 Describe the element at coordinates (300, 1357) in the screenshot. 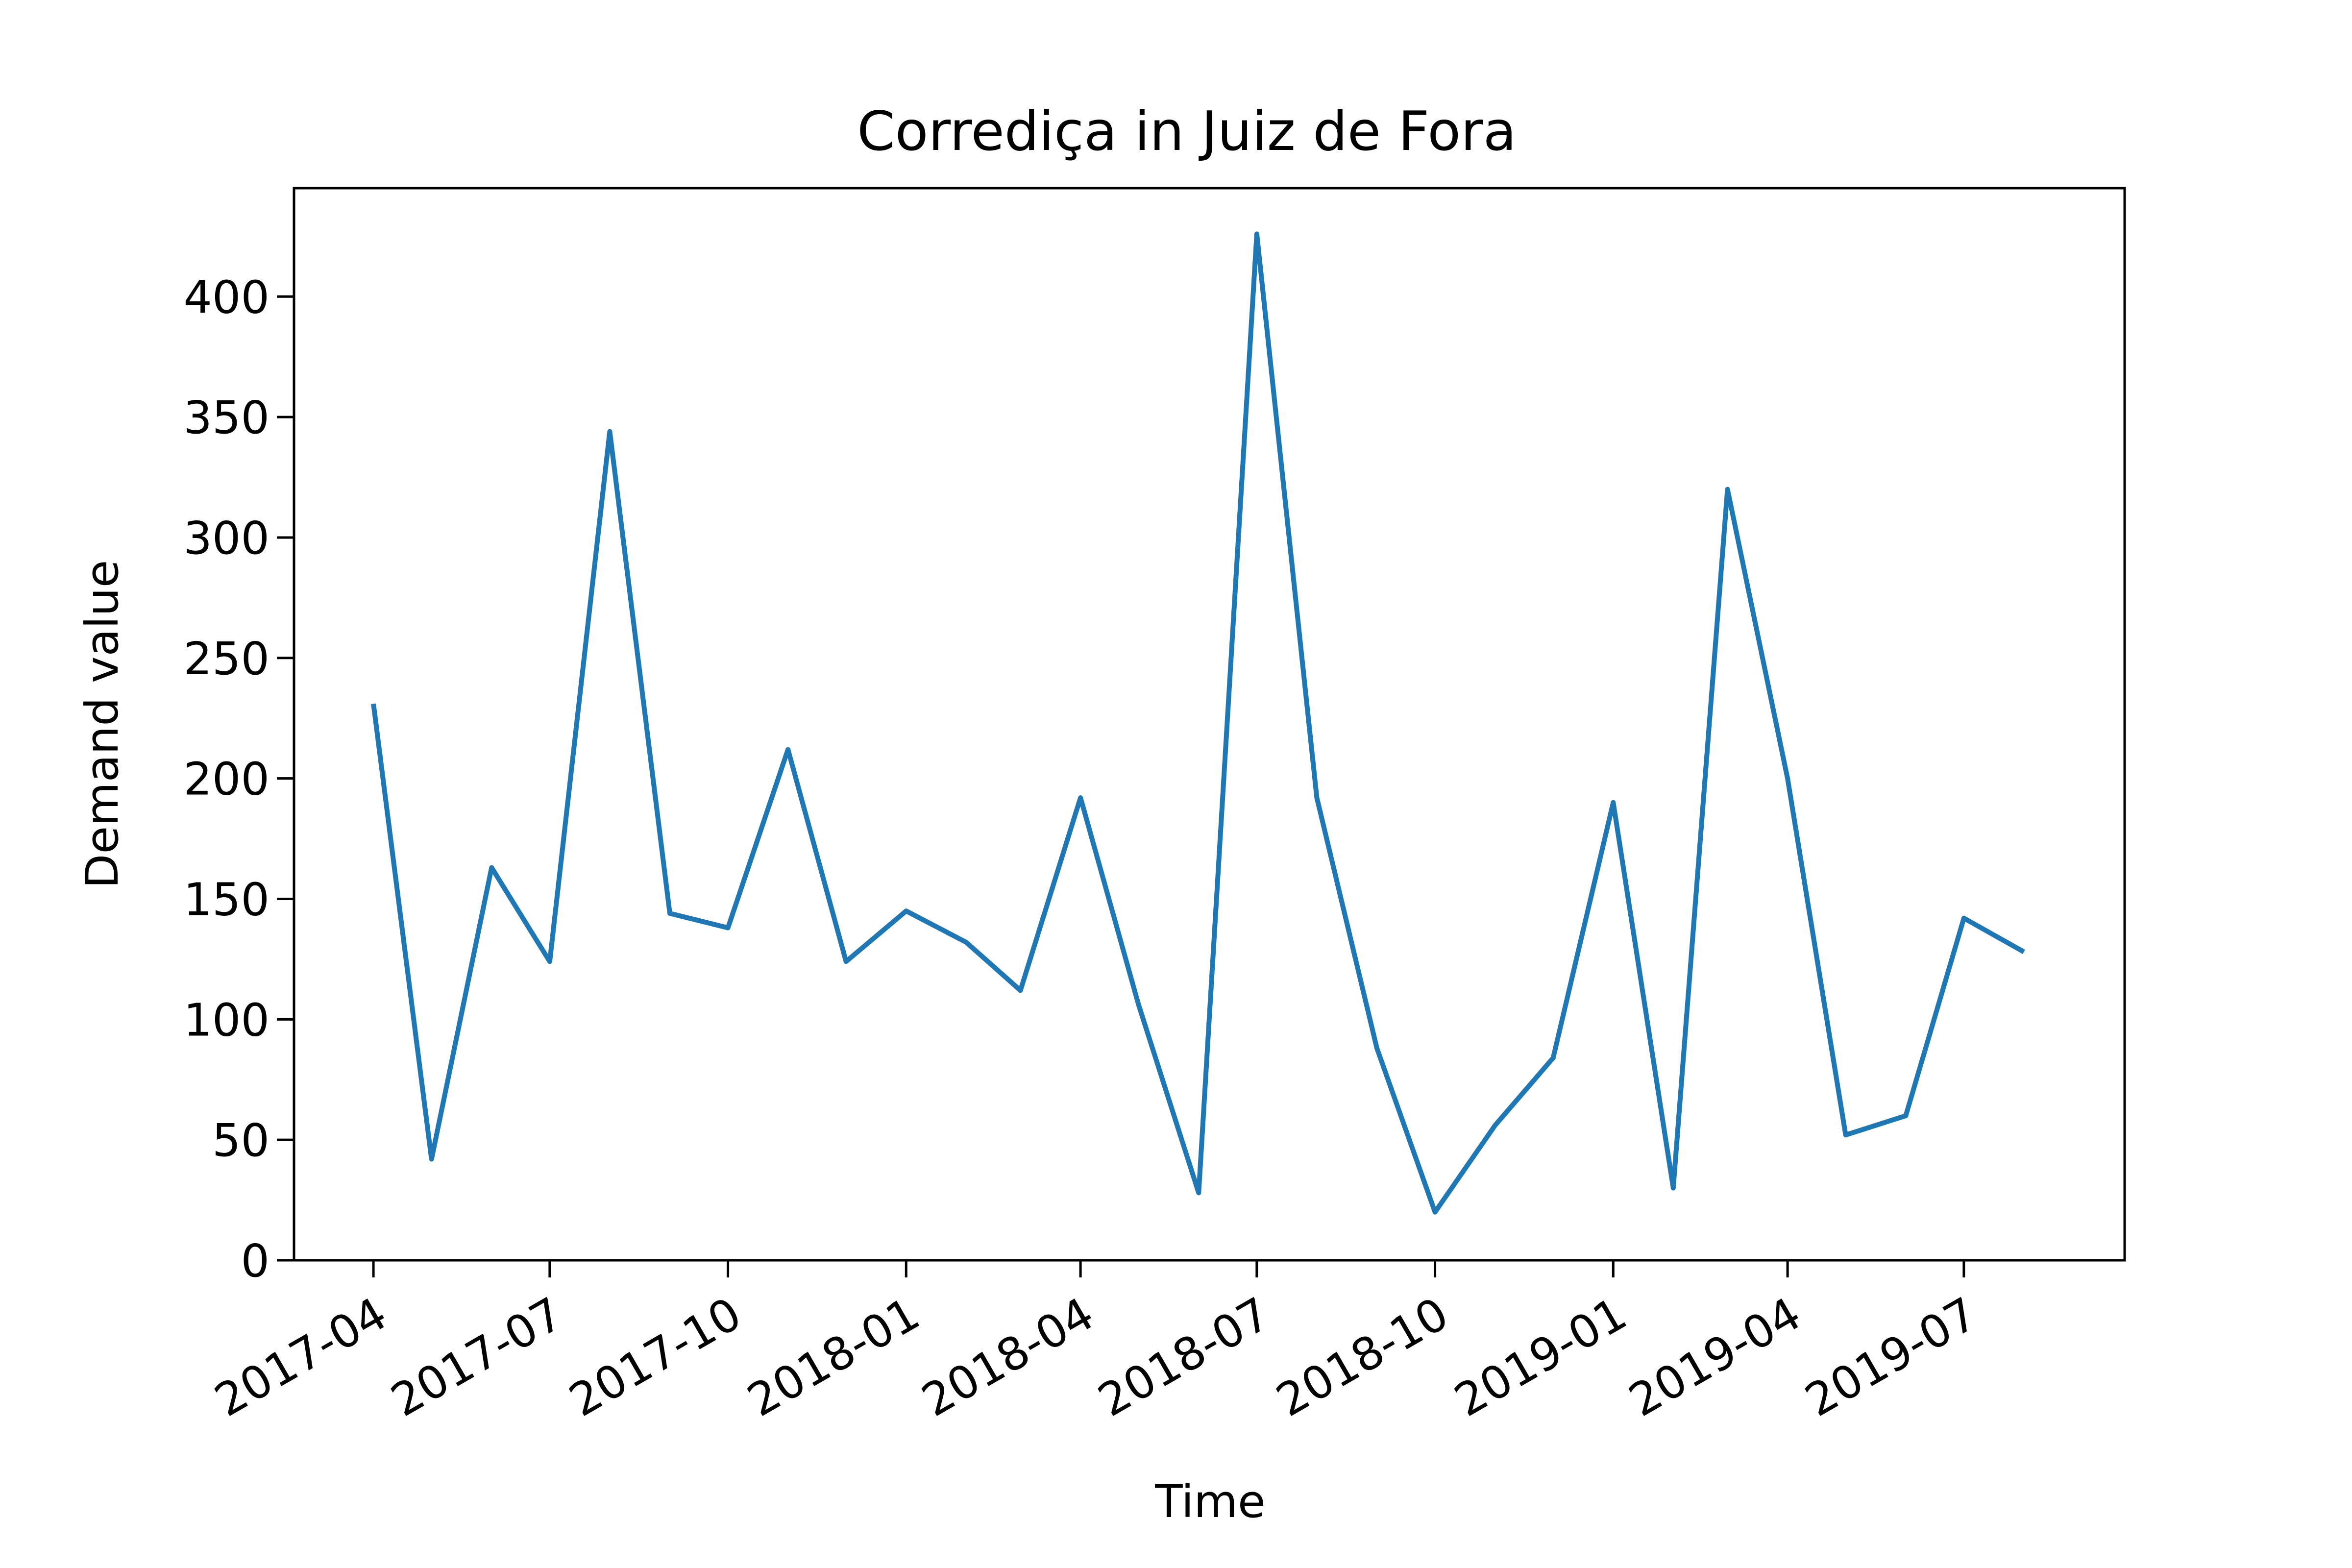

I see `x-tick-label: 2017-04` at that location.